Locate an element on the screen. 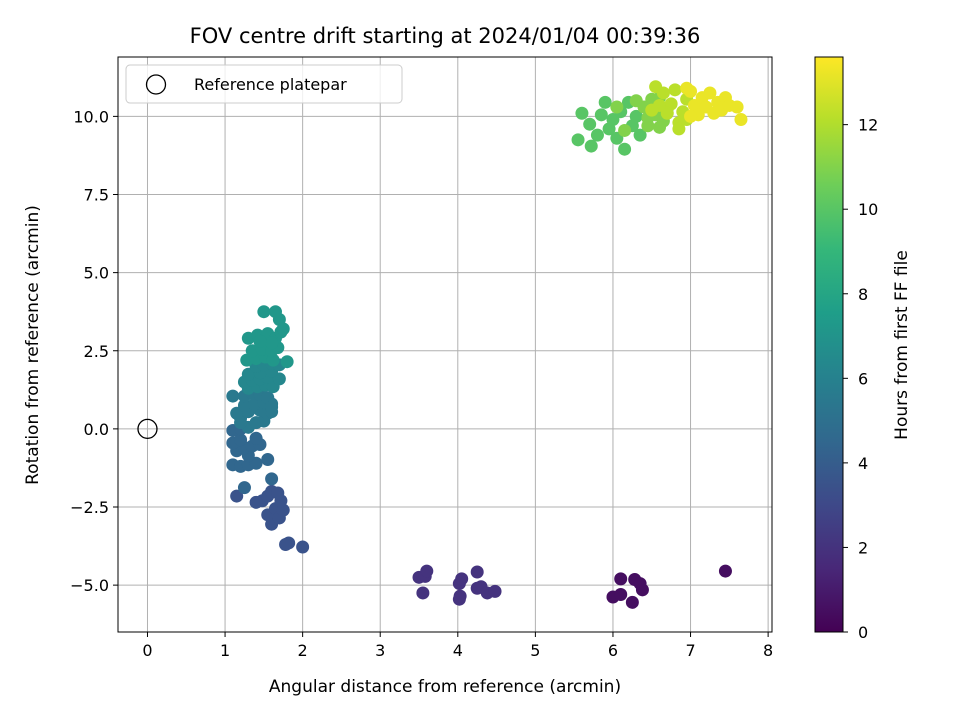 The height and width of the screenshot is (720, 960). y-tick-label: 0.0 is located at coordinates (96, 429).